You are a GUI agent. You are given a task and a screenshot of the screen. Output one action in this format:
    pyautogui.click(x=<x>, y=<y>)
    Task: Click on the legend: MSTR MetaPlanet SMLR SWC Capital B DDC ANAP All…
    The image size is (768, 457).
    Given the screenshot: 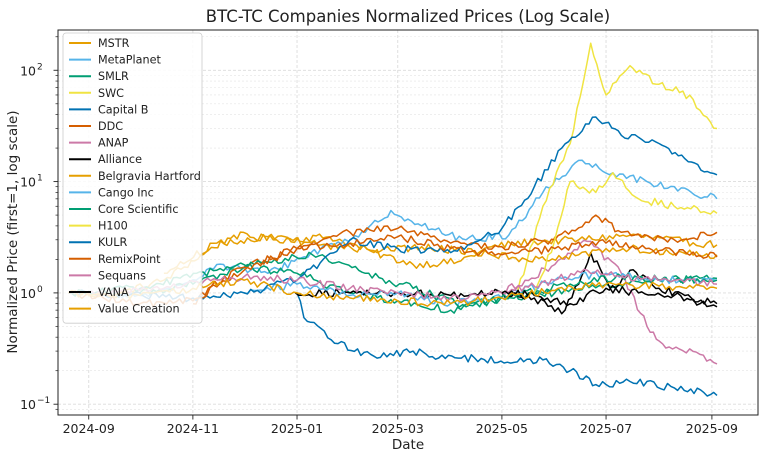 What is the action you would take?
    pyautogui.click(x=132, y=178)
    